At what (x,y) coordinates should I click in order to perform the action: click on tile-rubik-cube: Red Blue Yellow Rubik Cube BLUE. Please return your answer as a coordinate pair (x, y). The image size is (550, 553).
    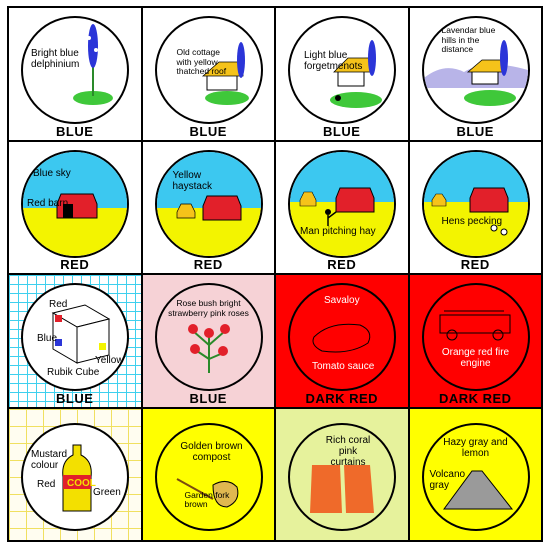
    Looking at the image, I should click on (75, 341).